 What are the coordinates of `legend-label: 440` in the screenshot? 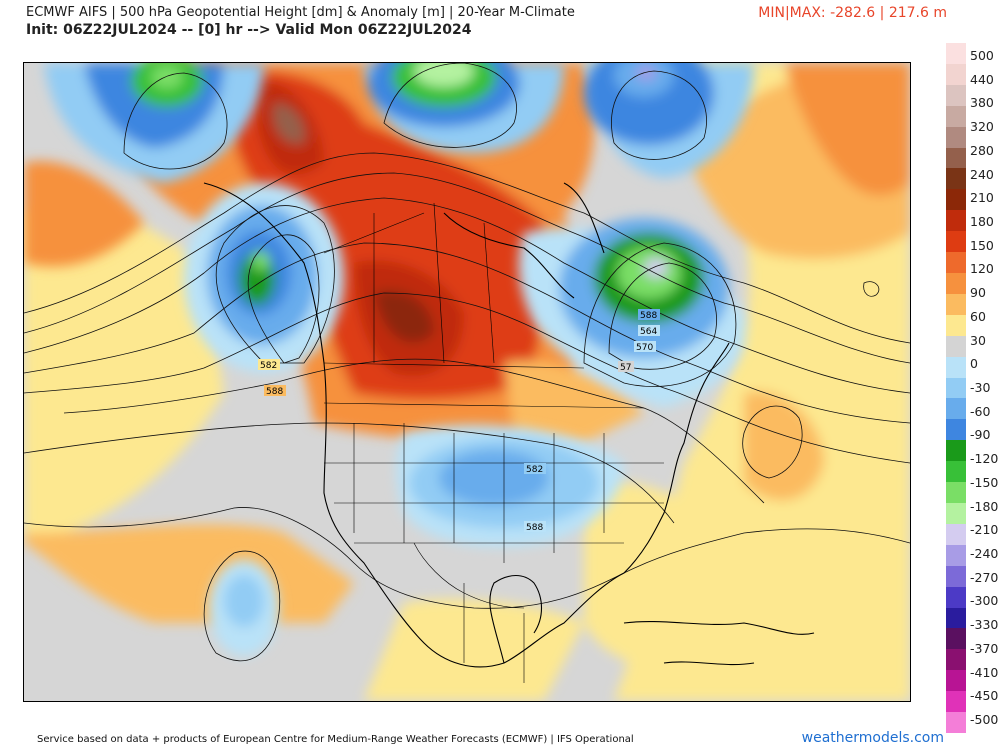 It's located at (982, 79).